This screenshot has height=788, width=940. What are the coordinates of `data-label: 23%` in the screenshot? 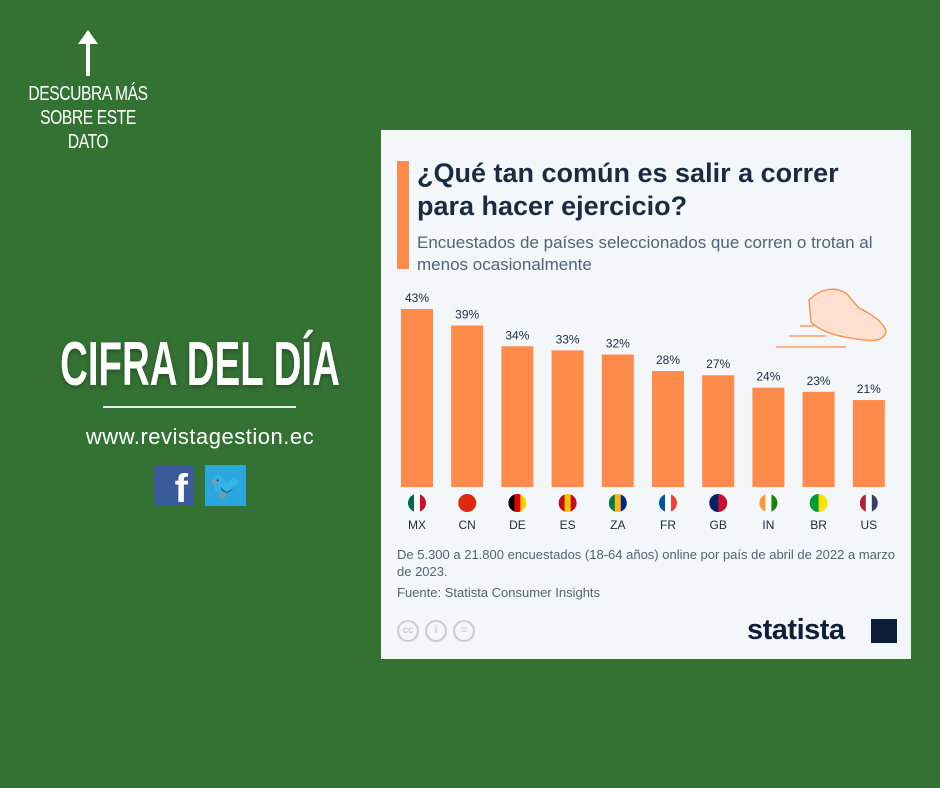 It's located at (819, 381).